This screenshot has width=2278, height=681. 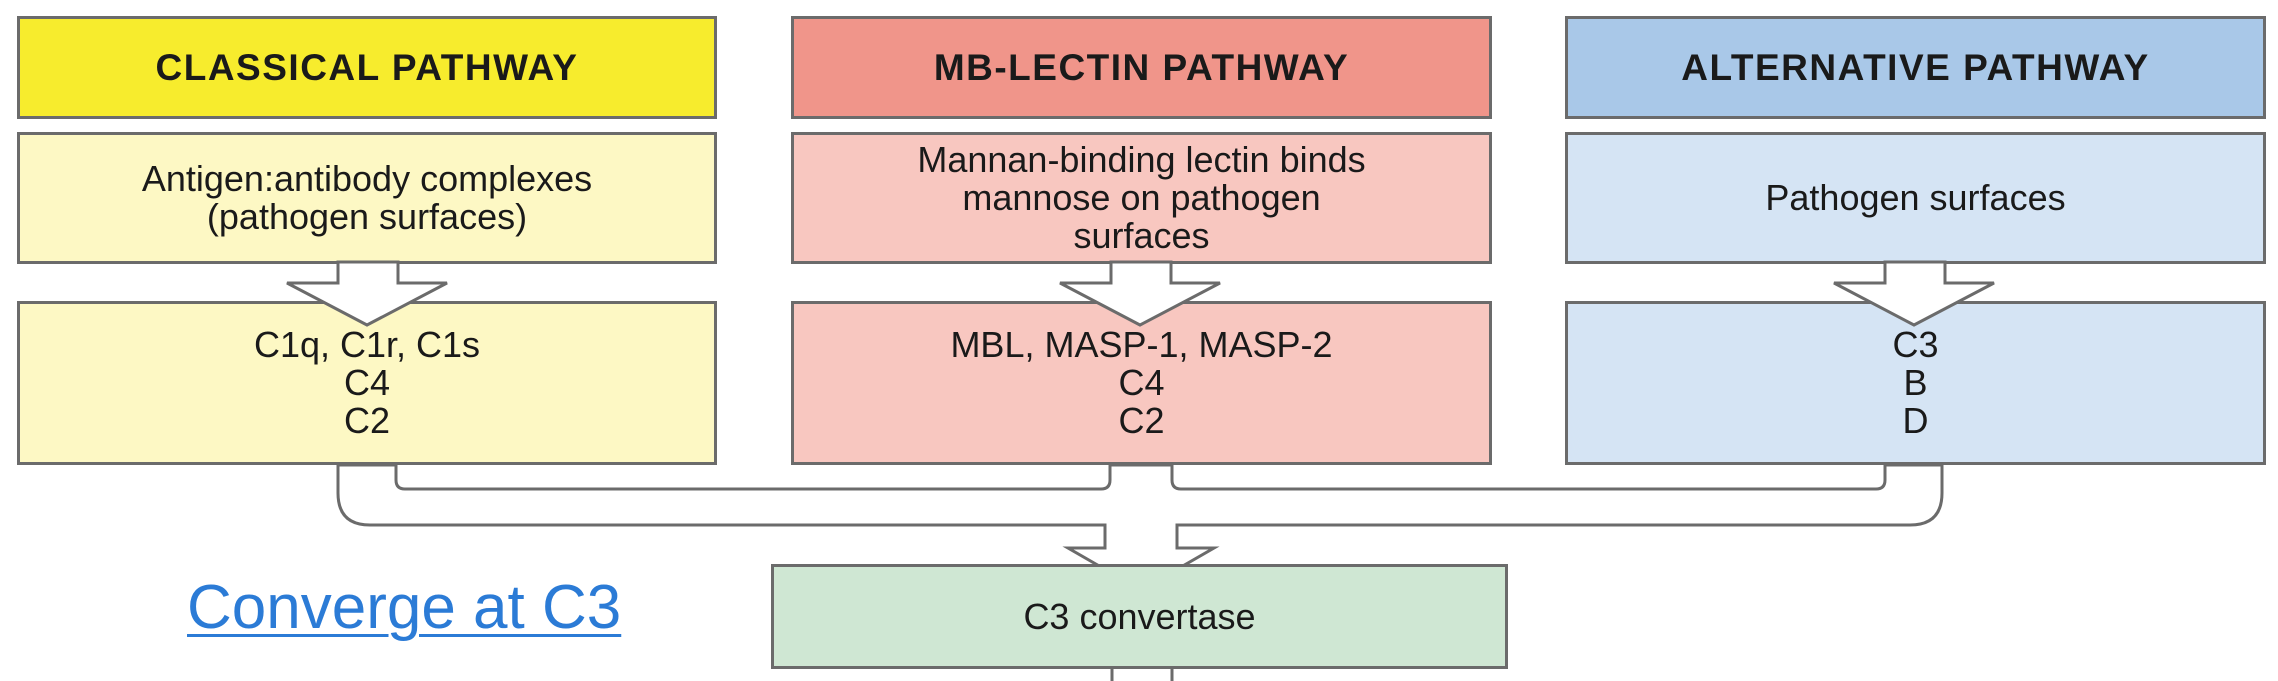 I want to click on alternative-trigger-line: Pathogen surfaces, so click(x=1915, y=197).